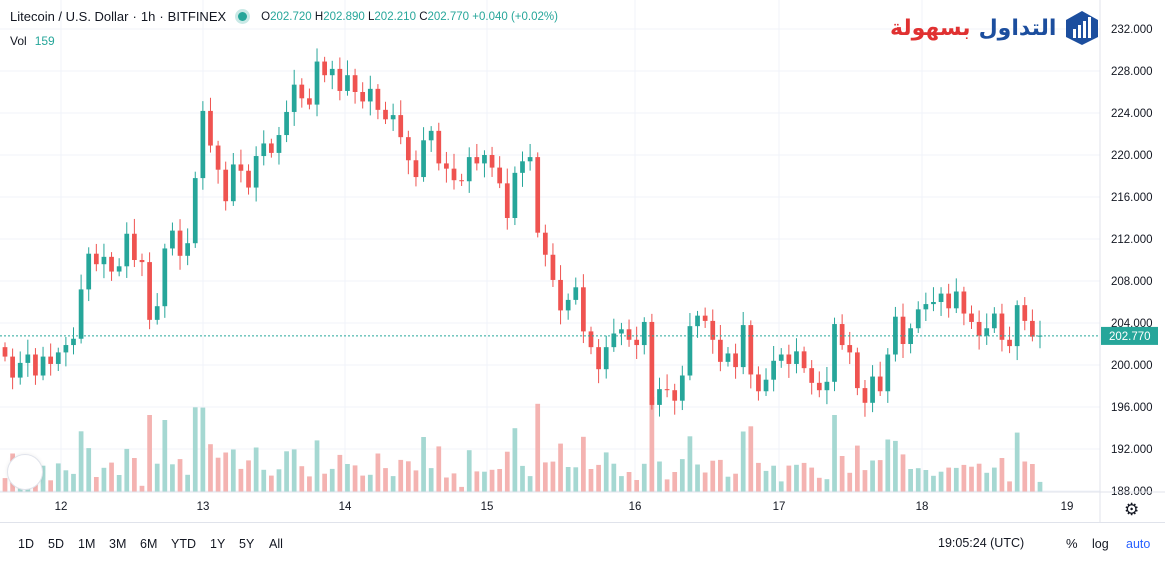  Describe the element at coordinates (1132, 509) in the screenshot. I see `gear-icon: ⚙` at that location.